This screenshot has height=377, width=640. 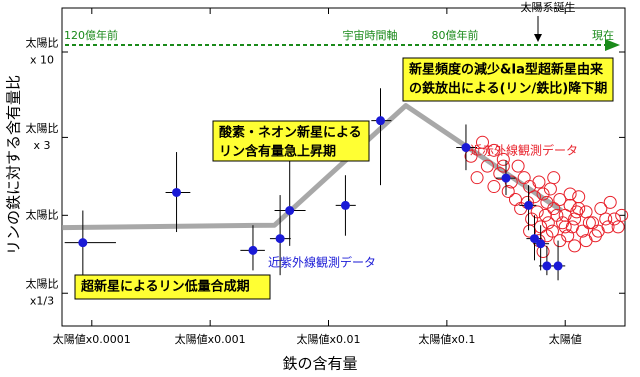 What do you see at coordinates (319, 364) in the screenshot?
I see `x-axis-label: 鉄の含有量` at bounding box center [319, 364].